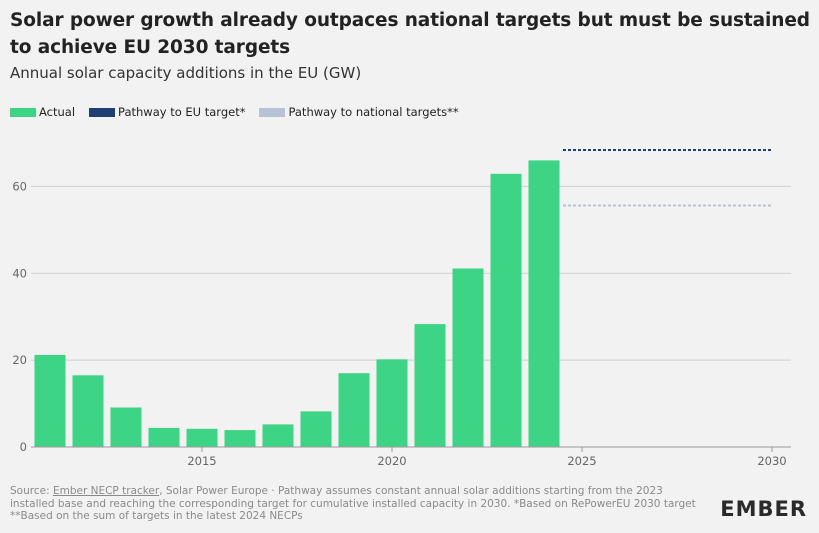 The width and height of the screenshot is (819, 533). I want to click on bar-2014, so click(164, 437).